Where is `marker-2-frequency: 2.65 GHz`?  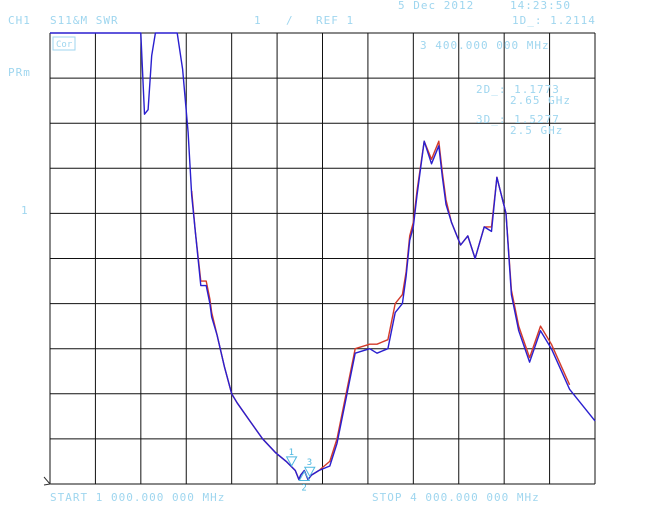
marker-2-frequency: 2.65 GHz is located at coordinates (540, 100).